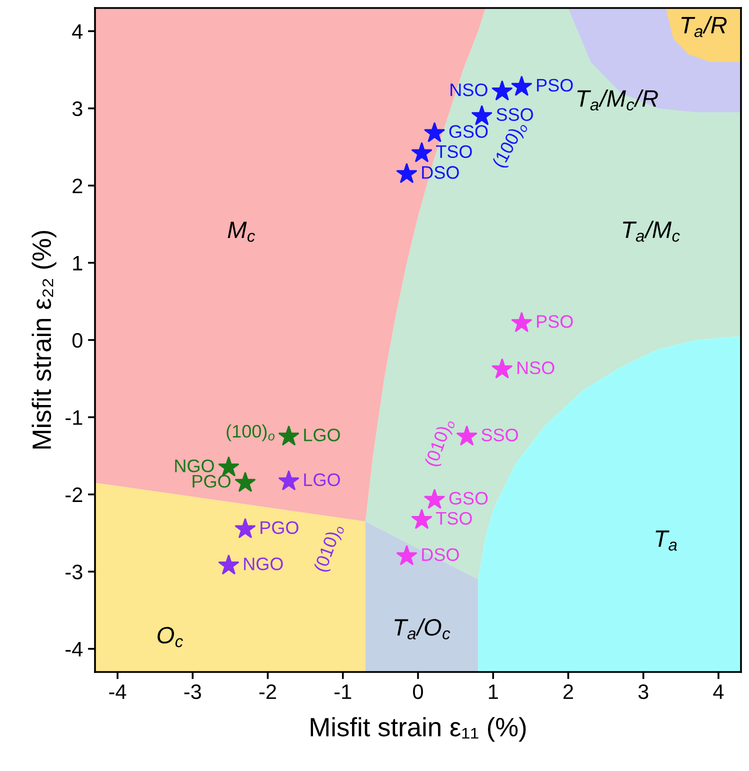  Describe the element at coordinates (77, 263) in the screenshot. I see `y-tick-label: 1` at that location.